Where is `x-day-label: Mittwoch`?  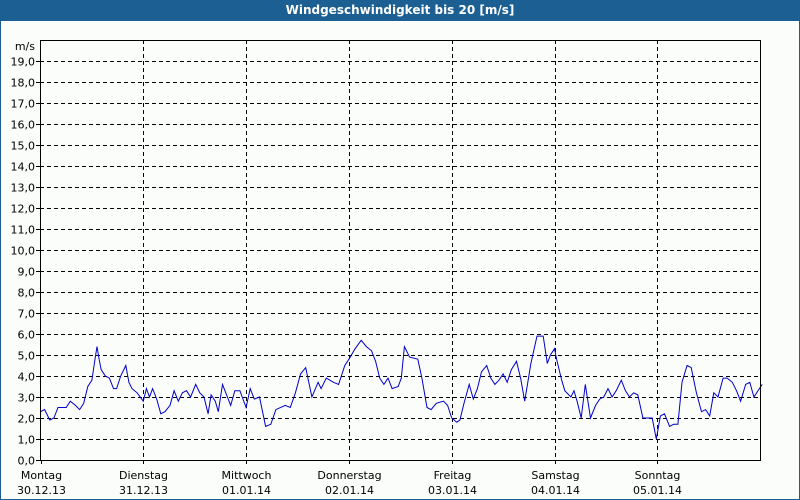 x-day-label: Mittwoch is located at coordinates (247, 475).